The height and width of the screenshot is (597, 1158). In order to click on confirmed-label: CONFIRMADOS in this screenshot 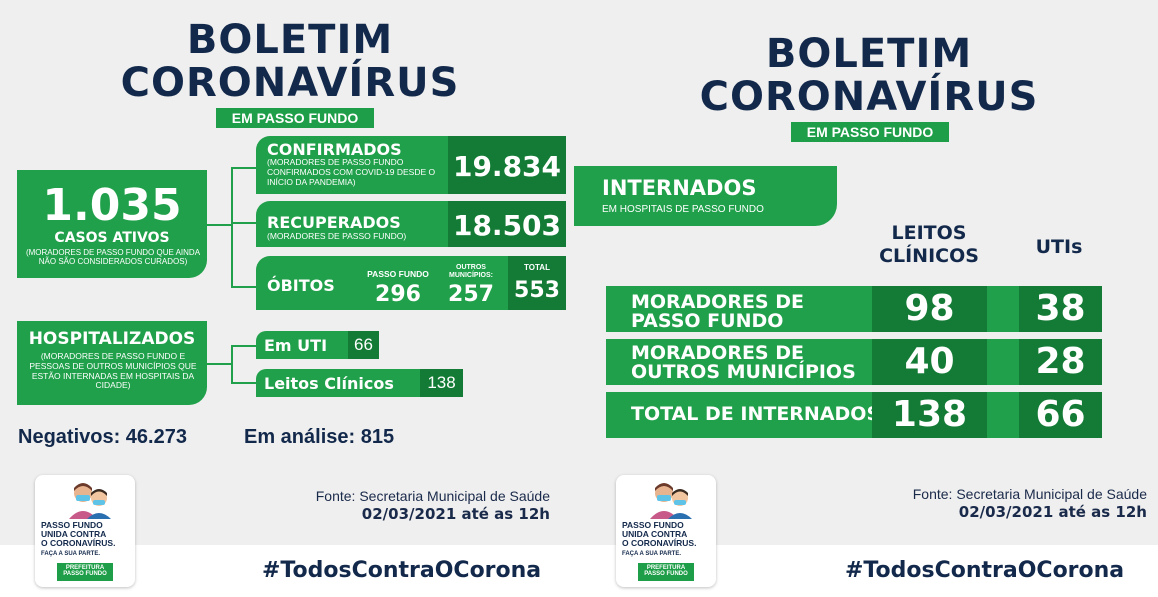, I will do `click(334, 149)`.